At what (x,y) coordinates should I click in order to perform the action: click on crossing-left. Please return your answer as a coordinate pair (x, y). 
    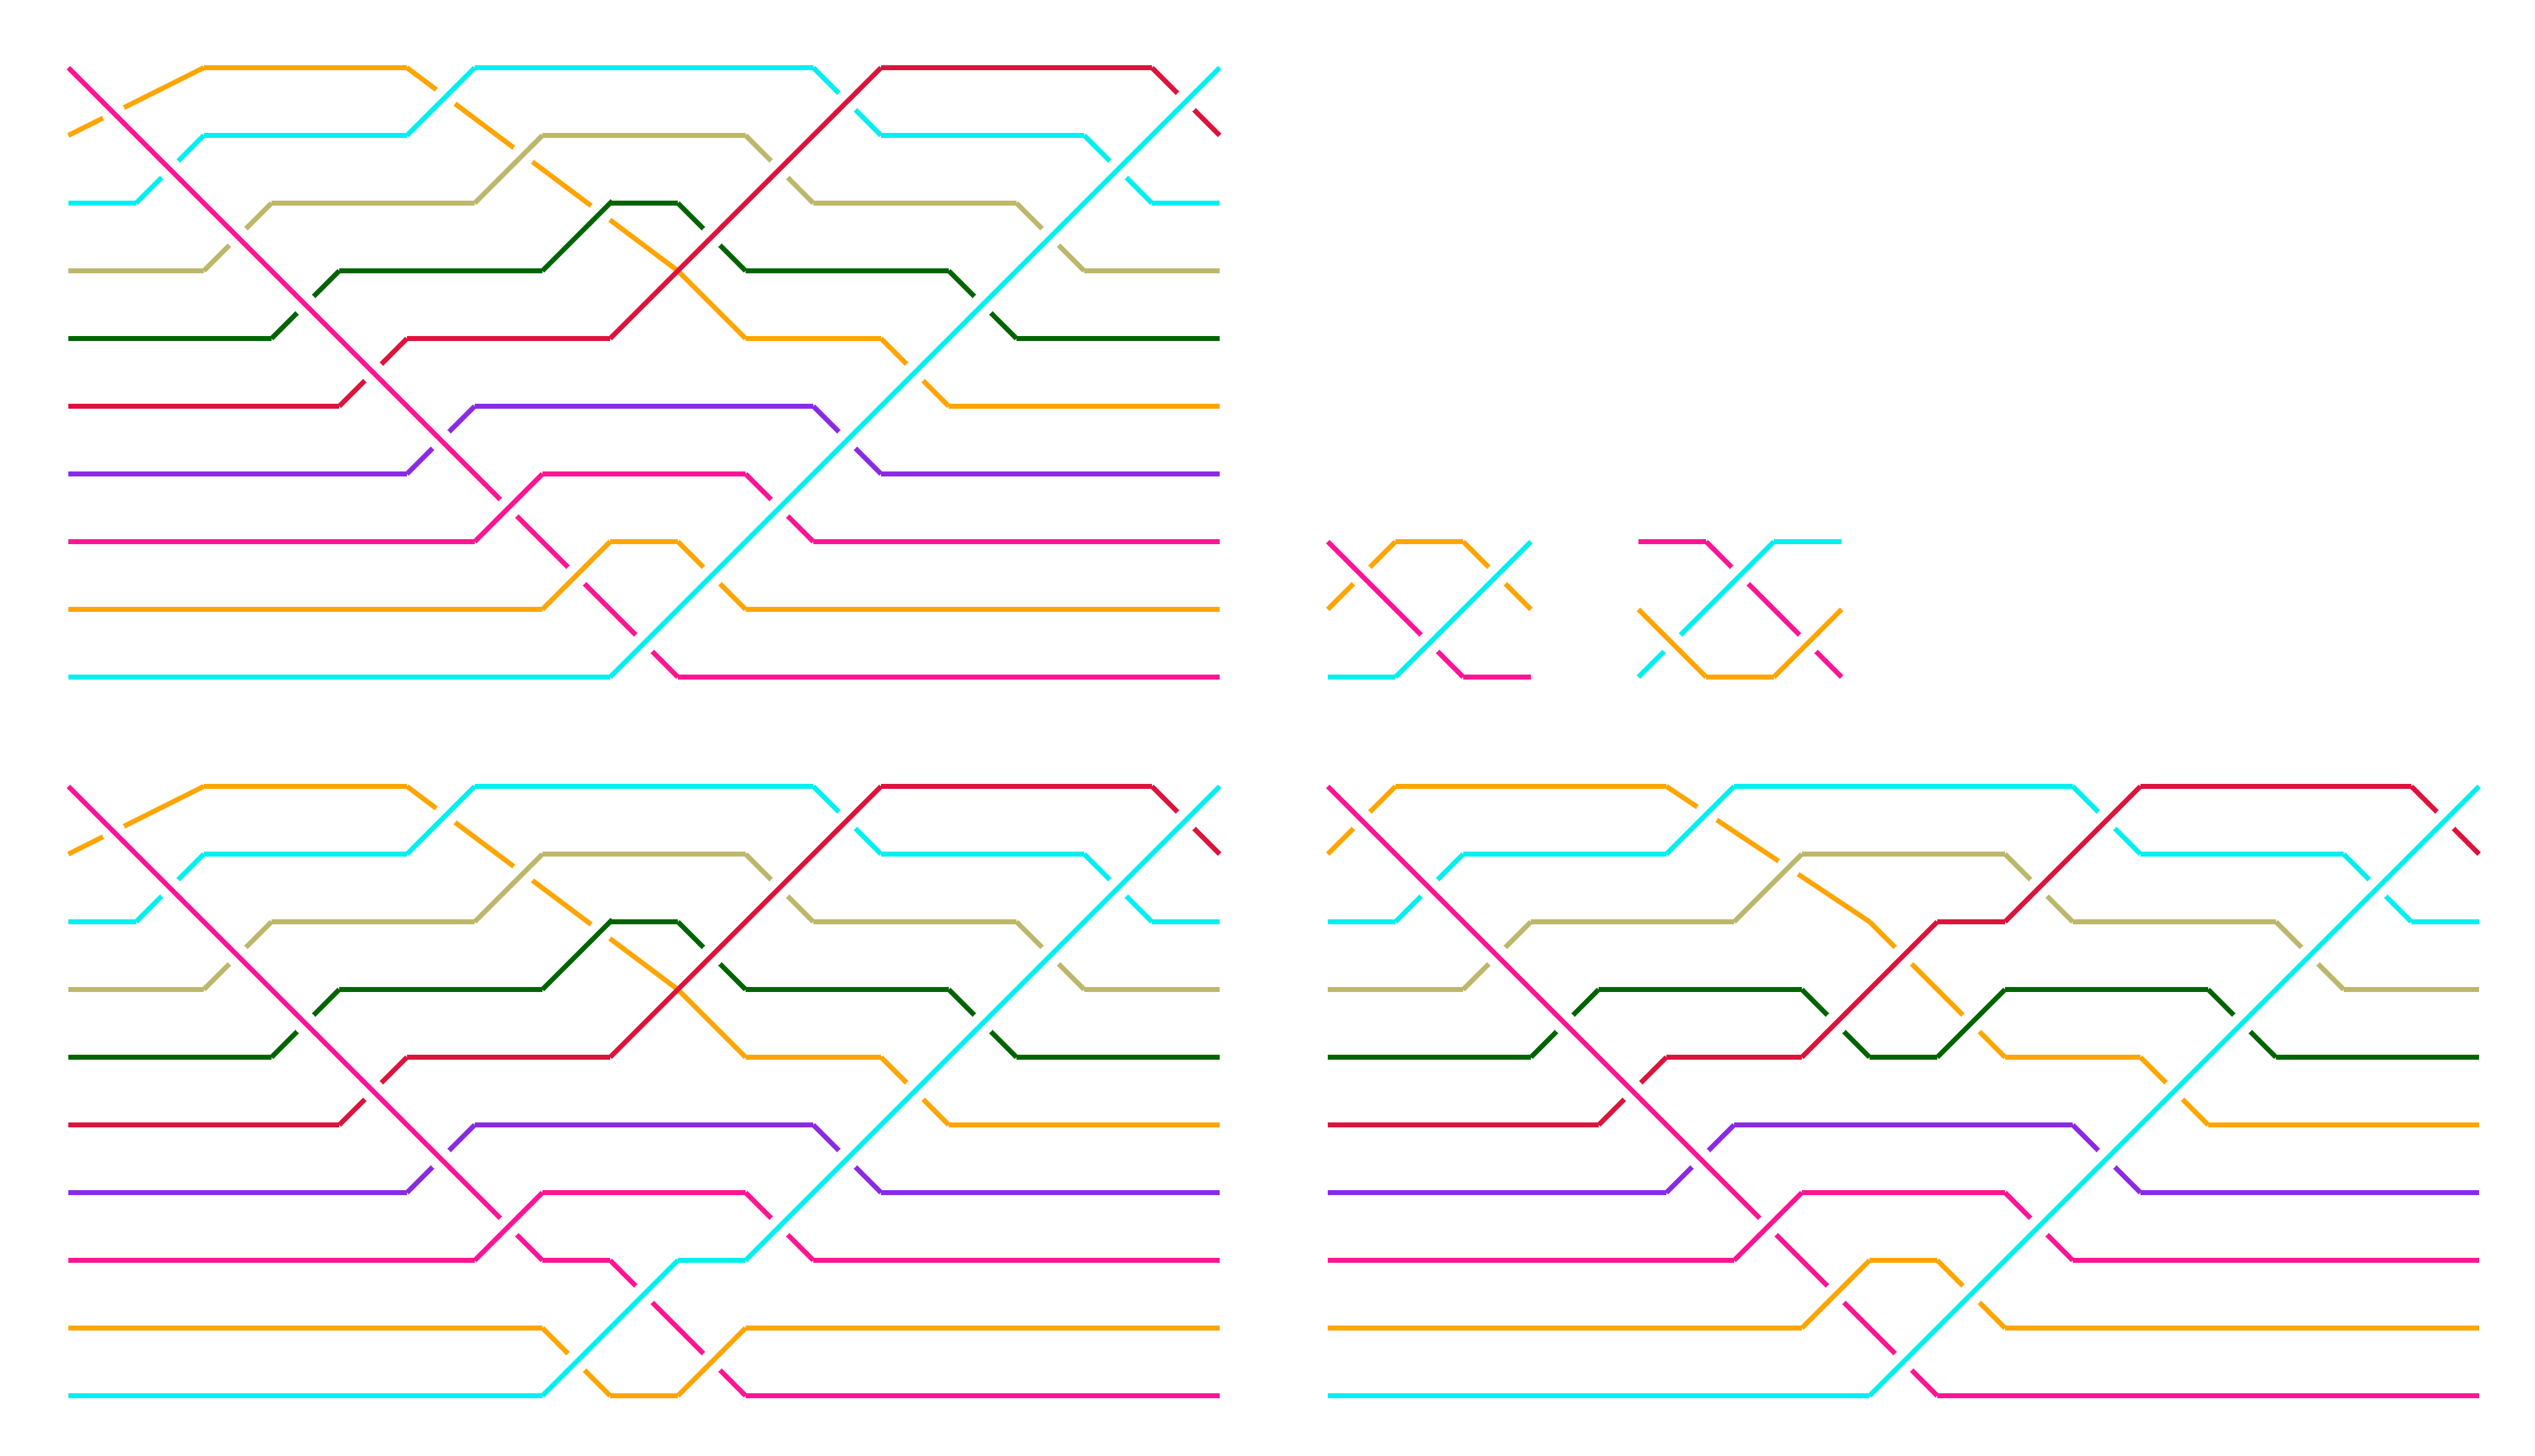
    Looking at the image, I should click on (1430, 609).